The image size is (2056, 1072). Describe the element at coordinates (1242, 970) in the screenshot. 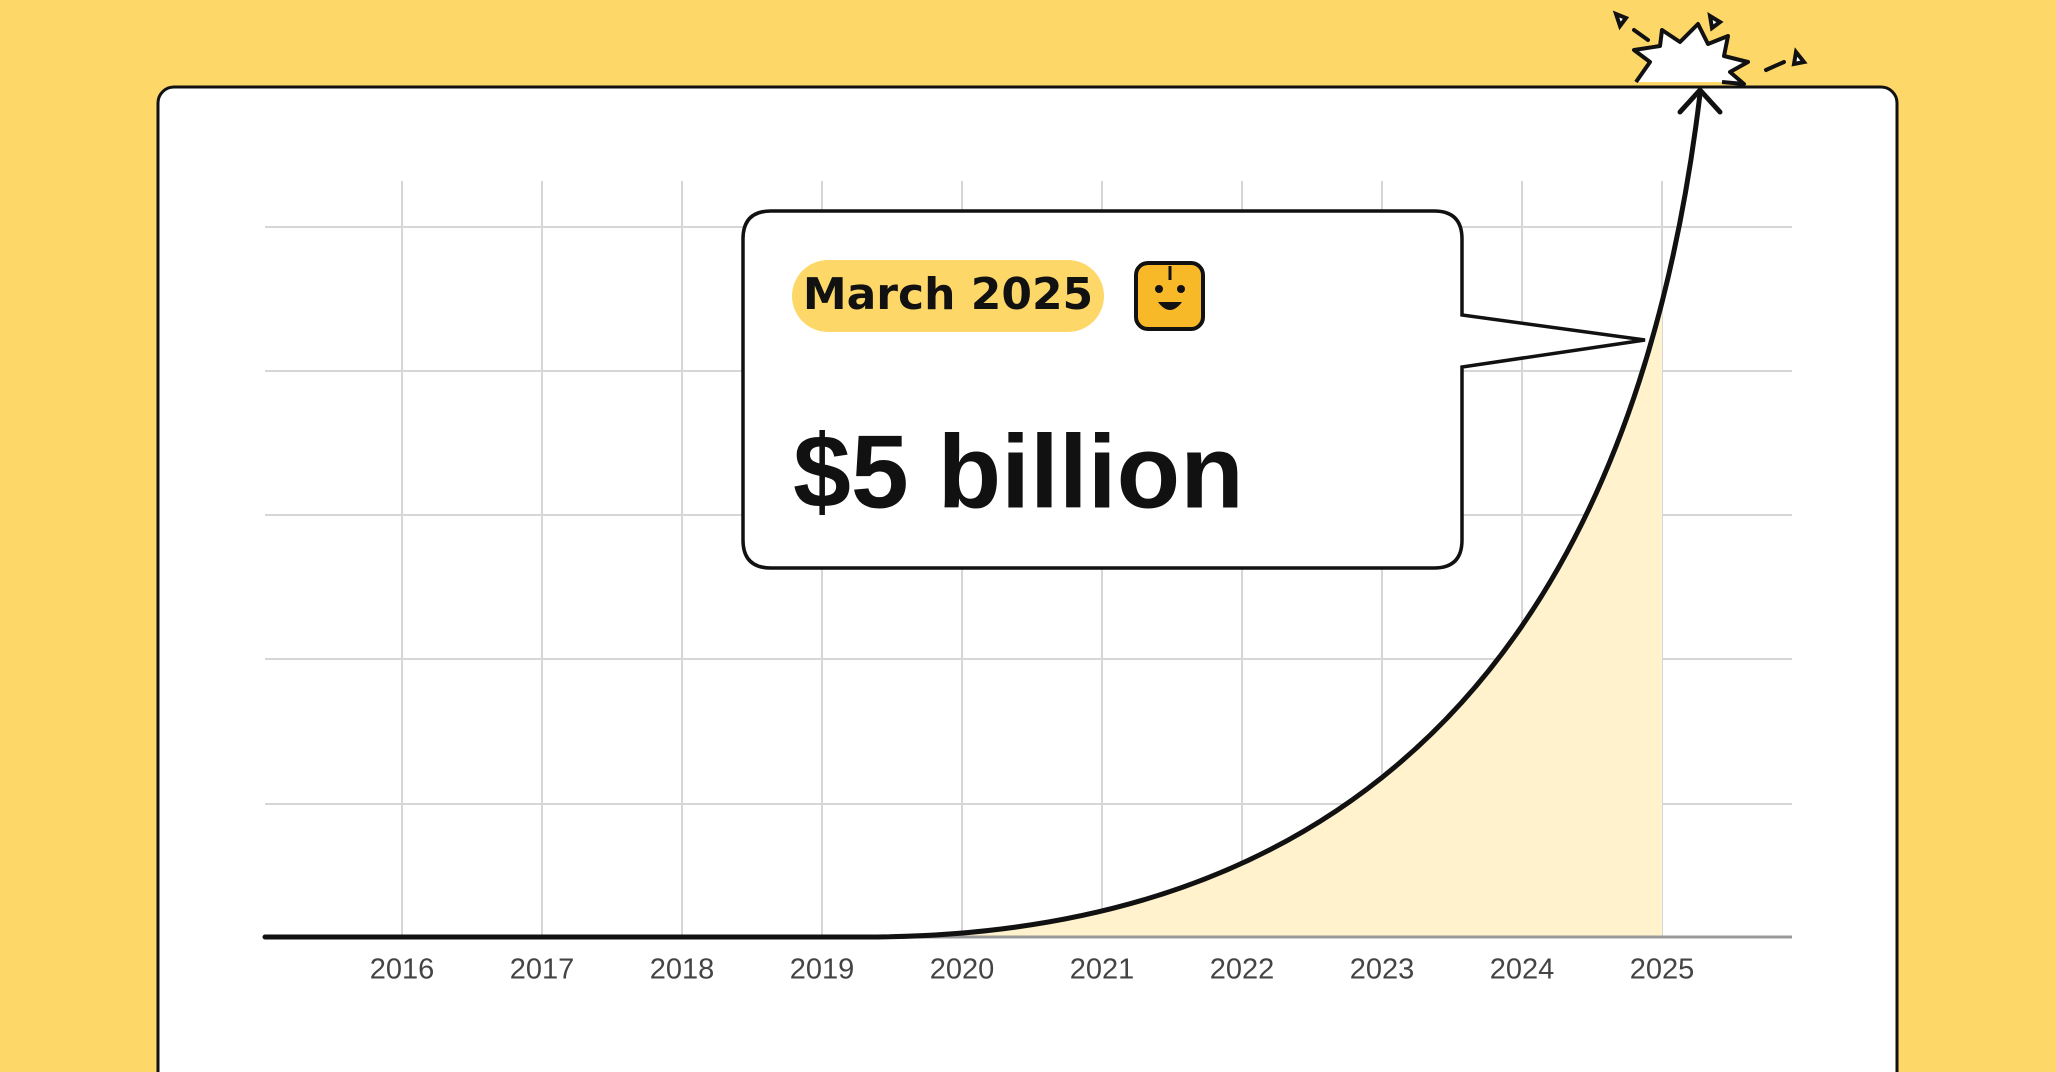

I see `x-tick-label: 2022` at that location.